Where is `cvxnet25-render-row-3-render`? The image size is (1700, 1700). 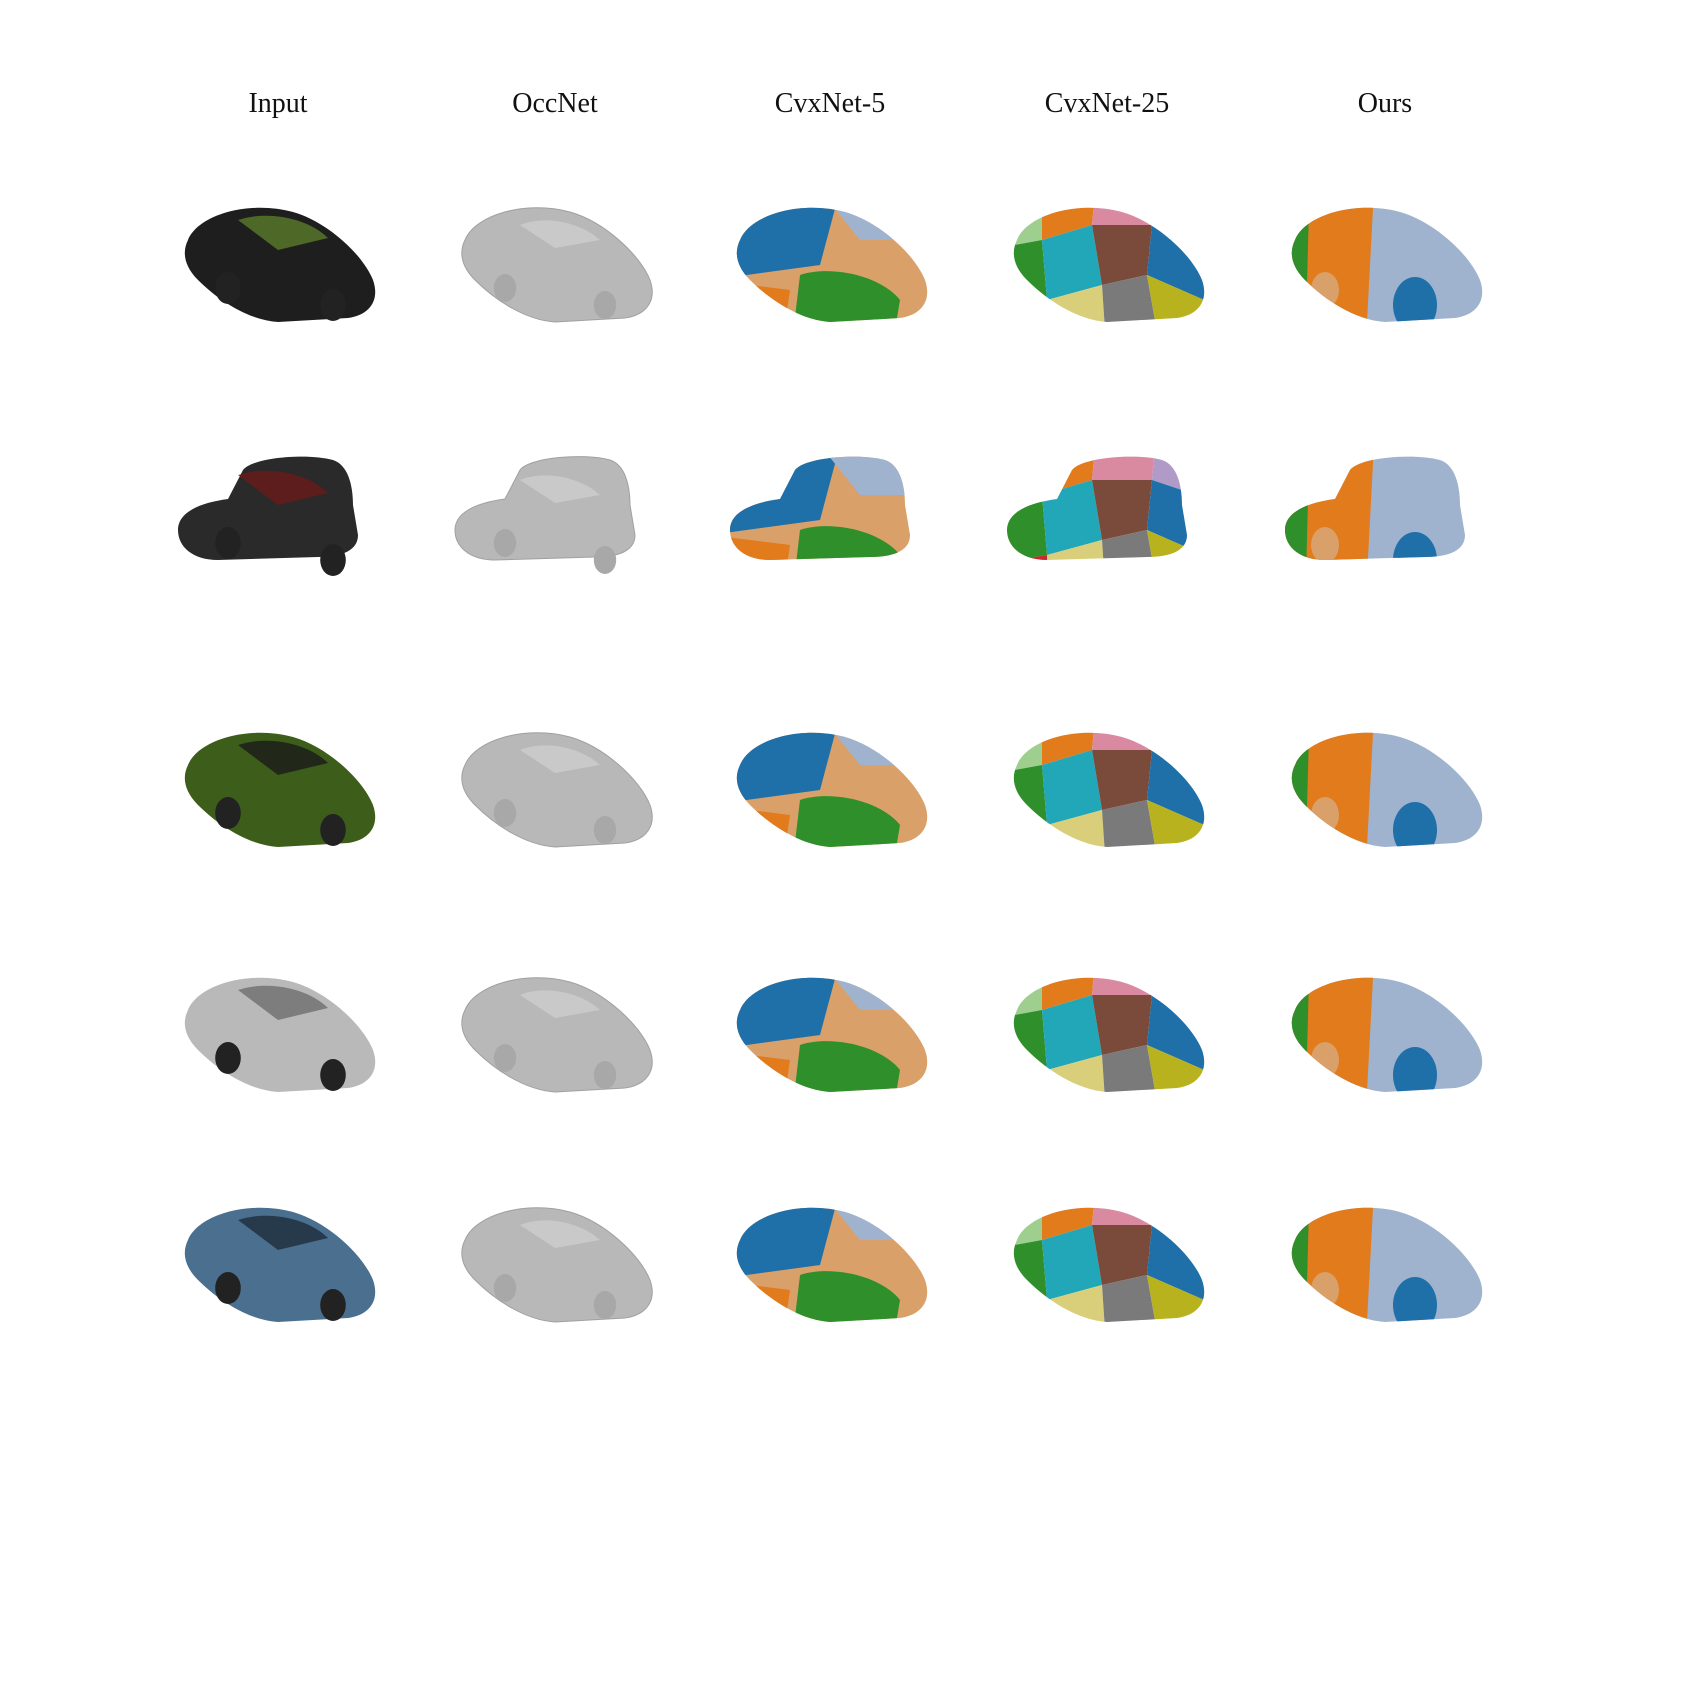 cvxnet25-render-row-3-render is located at coordinates (1109, 790).